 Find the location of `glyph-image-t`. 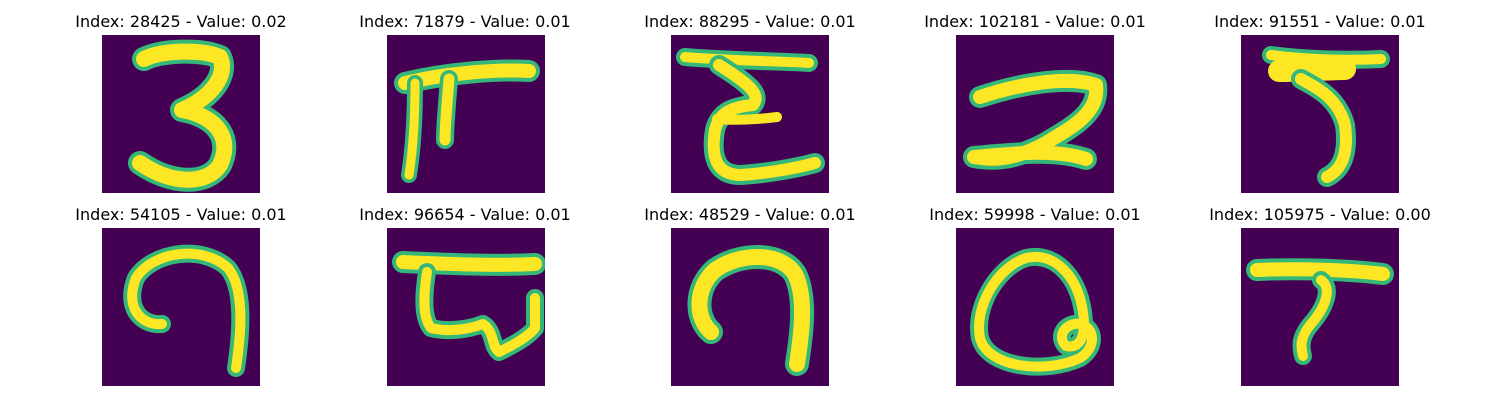

glyph-image-t is located at coordinates (1320, 311).